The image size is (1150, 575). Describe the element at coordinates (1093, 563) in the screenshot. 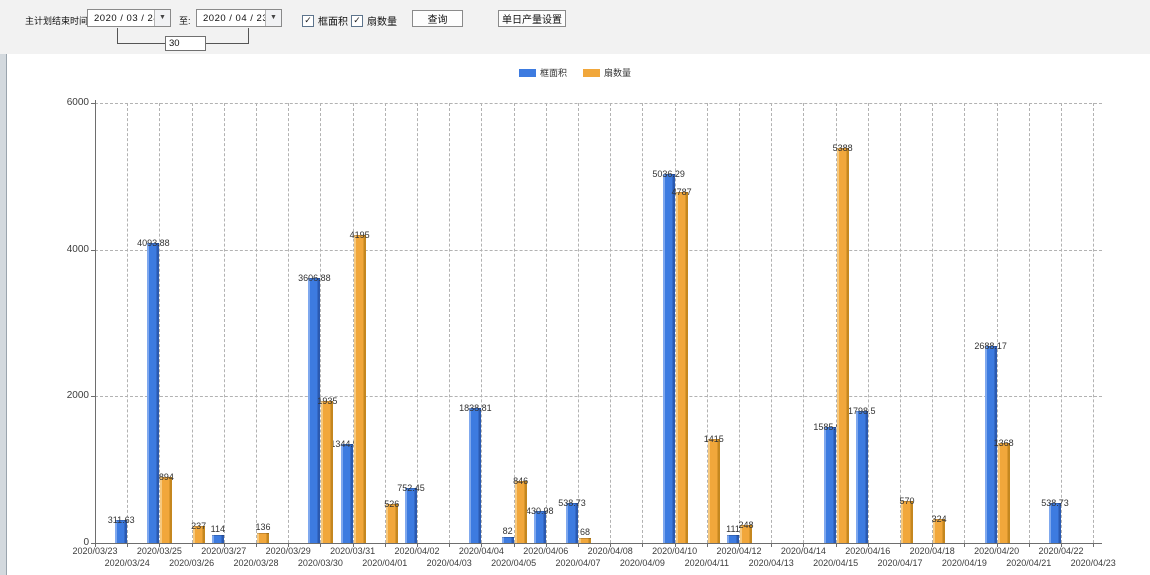

I see `x-axis-label: 2020/04/23` at that location.